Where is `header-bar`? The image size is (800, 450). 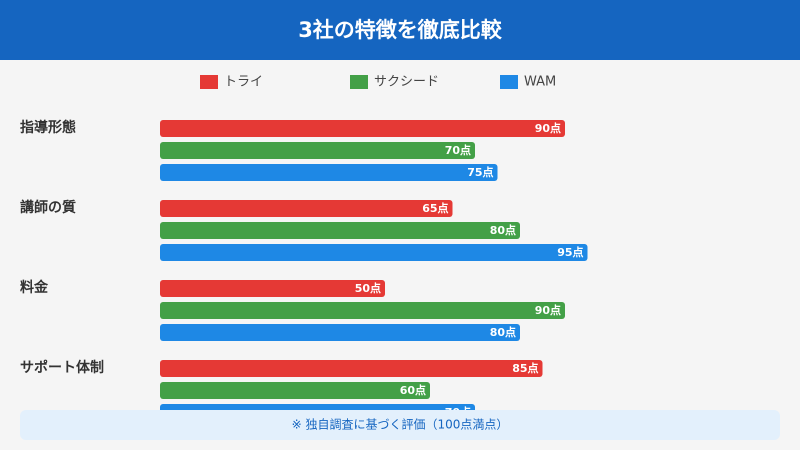 header-bar is located at coordinates (400, 30).